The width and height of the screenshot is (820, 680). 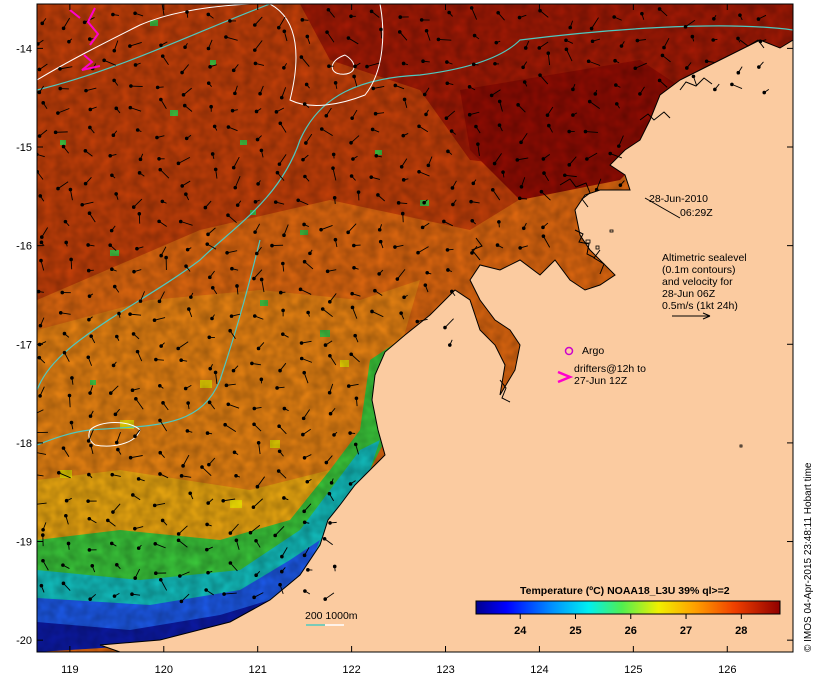 I want to click on x-tick-label: 125, so click(x=633, y=670).